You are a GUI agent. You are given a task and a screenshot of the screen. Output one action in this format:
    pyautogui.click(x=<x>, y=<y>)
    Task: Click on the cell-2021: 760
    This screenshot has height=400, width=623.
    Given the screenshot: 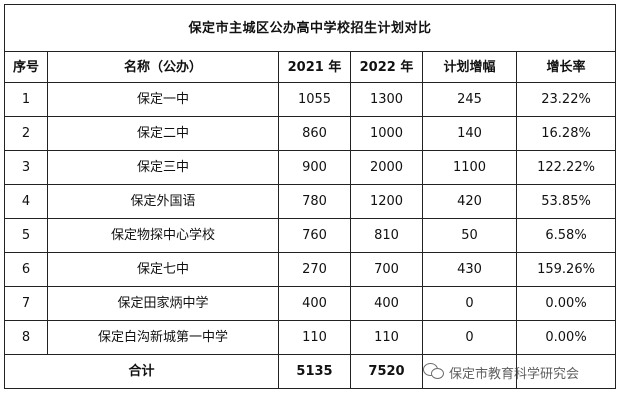 What is the action you would take?
    pyautogui.click(x=314, y=235)
    